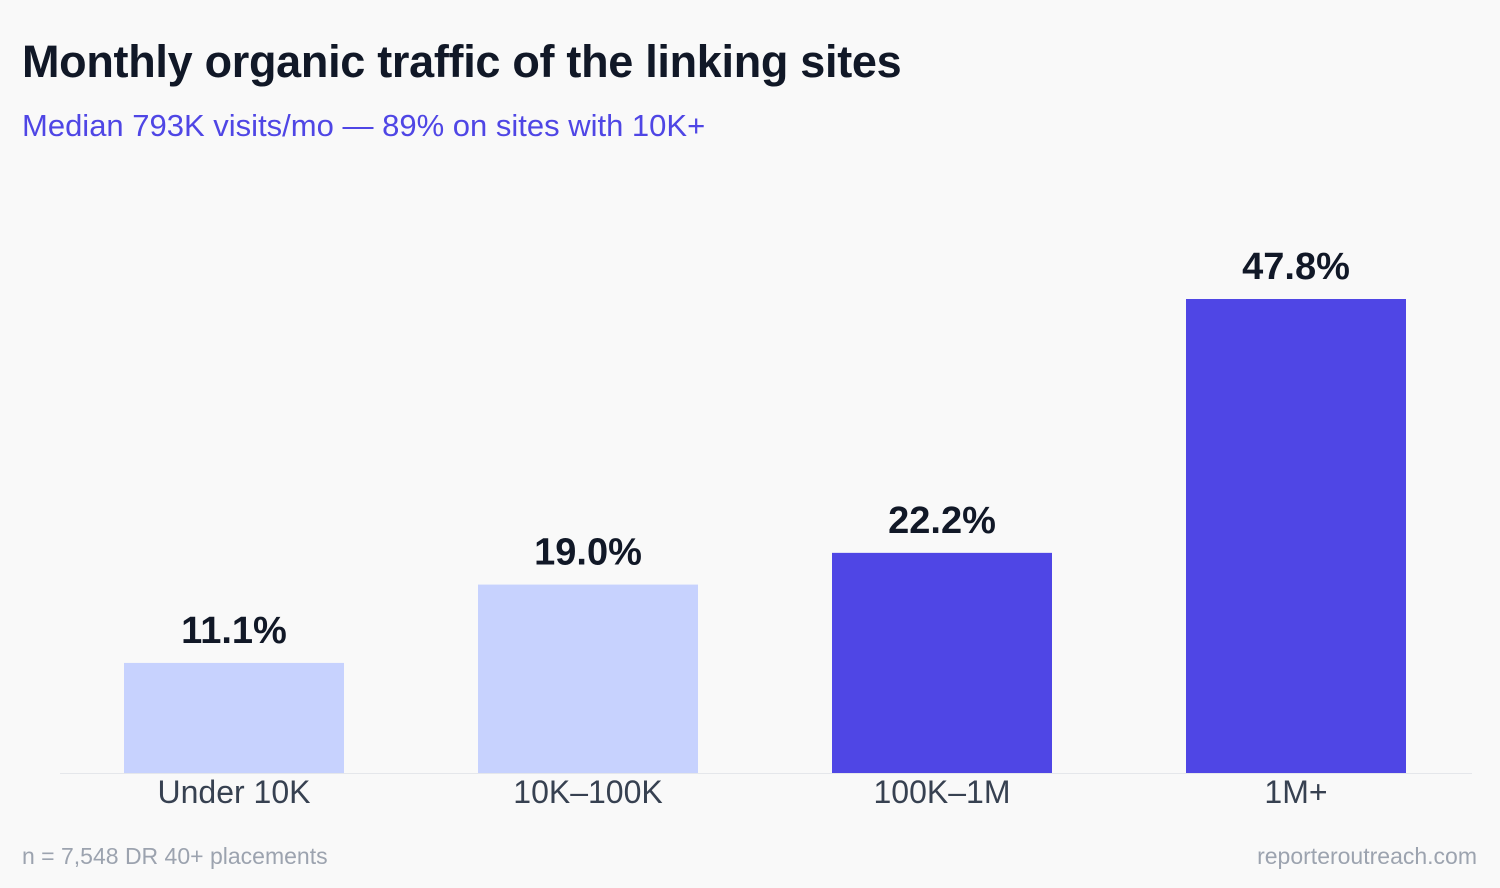  What do you see at coordinates (234, 631) in the screenshot?
I see `bar-value-label-0: 11.1%` at bounding box center [234, 631].